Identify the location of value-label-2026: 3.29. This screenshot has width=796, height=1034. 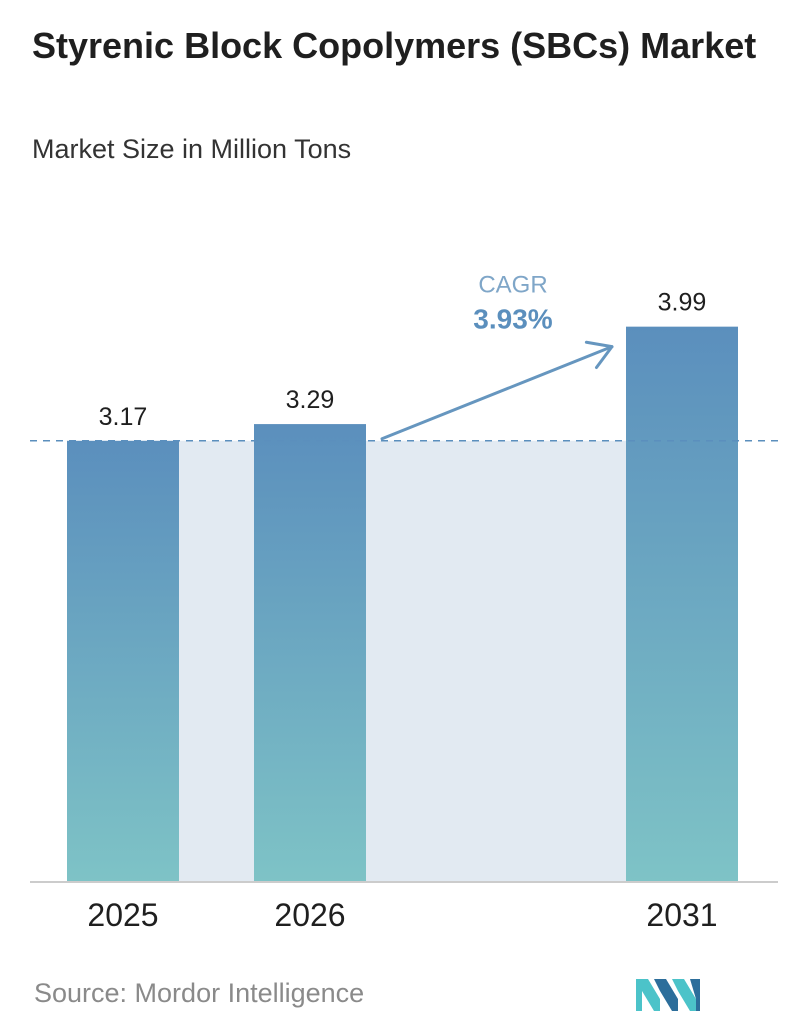
(310, 400).